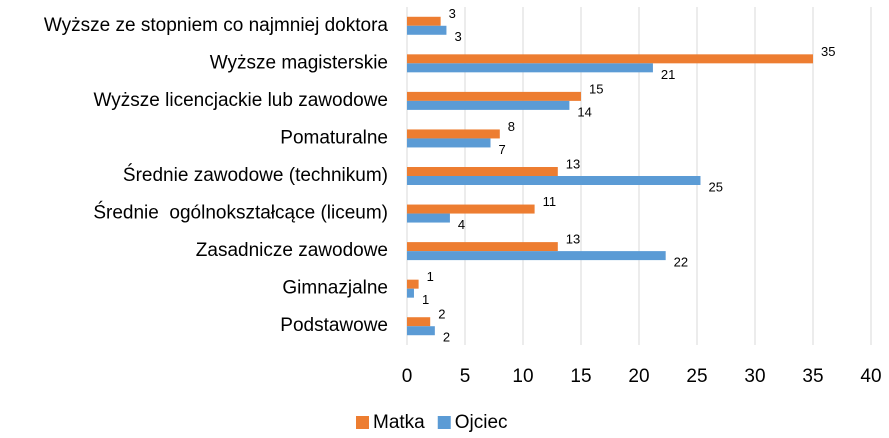 This screenshot has height=438, width=889. Describe the element at coordinates (241, 100) in the screenshot. I see `y-tick-label: Wyższe licencjackie lub zawodowe` at that location.